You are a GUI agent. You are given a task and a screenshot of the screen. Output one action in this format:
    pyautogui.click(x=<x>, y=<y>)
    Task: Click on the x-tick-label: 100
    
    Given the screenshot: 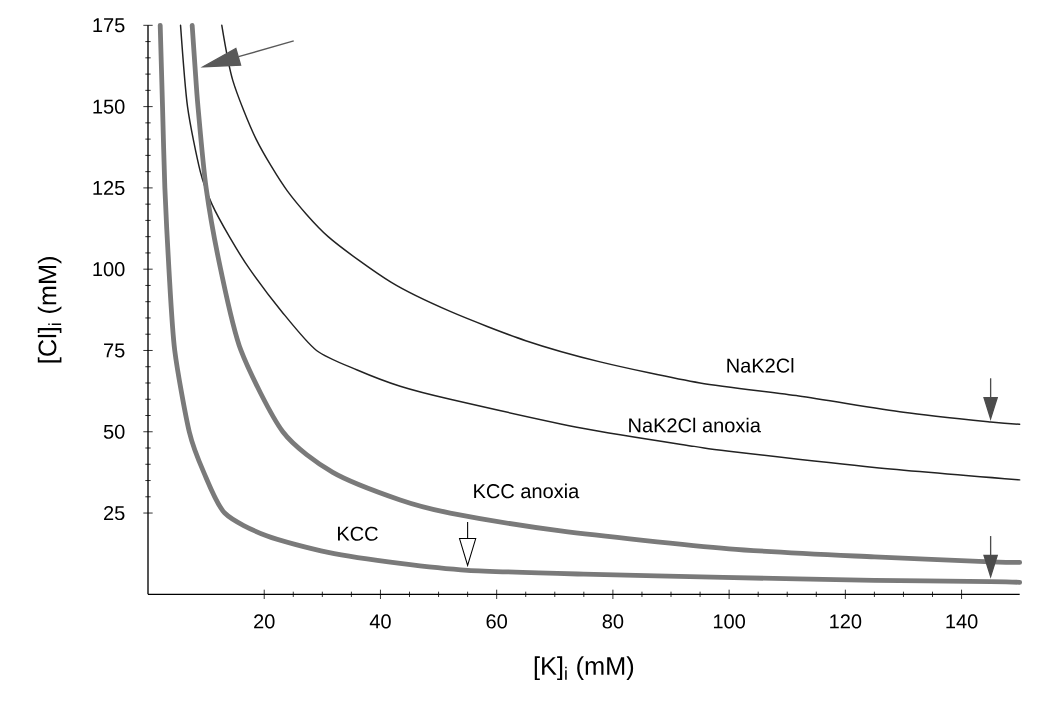 What is the action you would take?
    pyautogui.click(x=729, y=621)
    